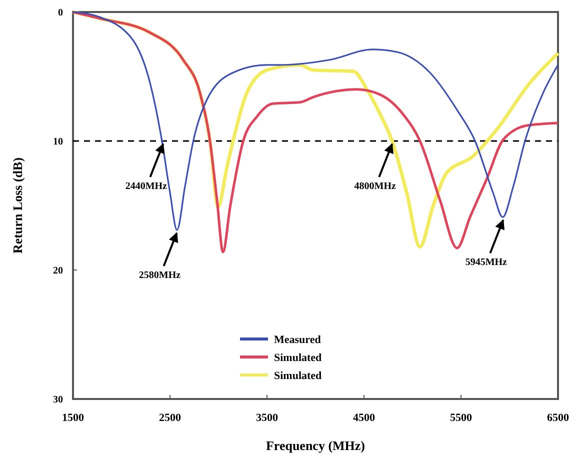 This screenshot has width=577, height=468. What do you see at coordinates (267, 418) in the screenshot?
I see `x-tick-label: 3500` at bounding box center [267, 418].